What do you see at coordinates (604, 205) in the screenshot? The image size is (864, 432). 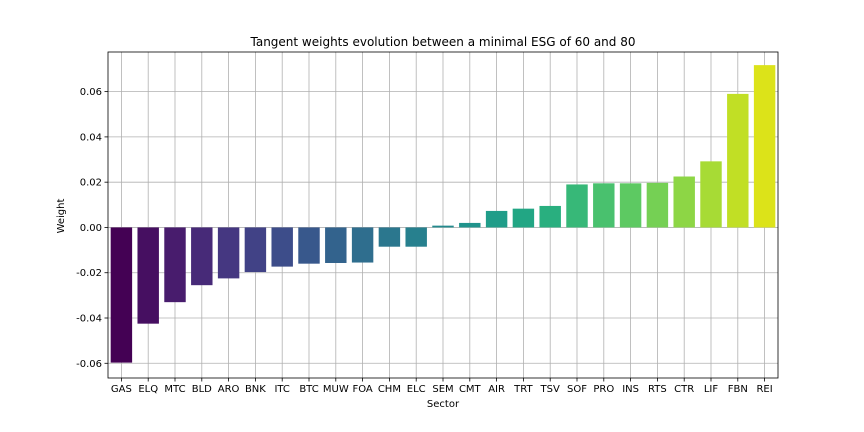 I see `bar-pro` at bounding box center [604, 205].